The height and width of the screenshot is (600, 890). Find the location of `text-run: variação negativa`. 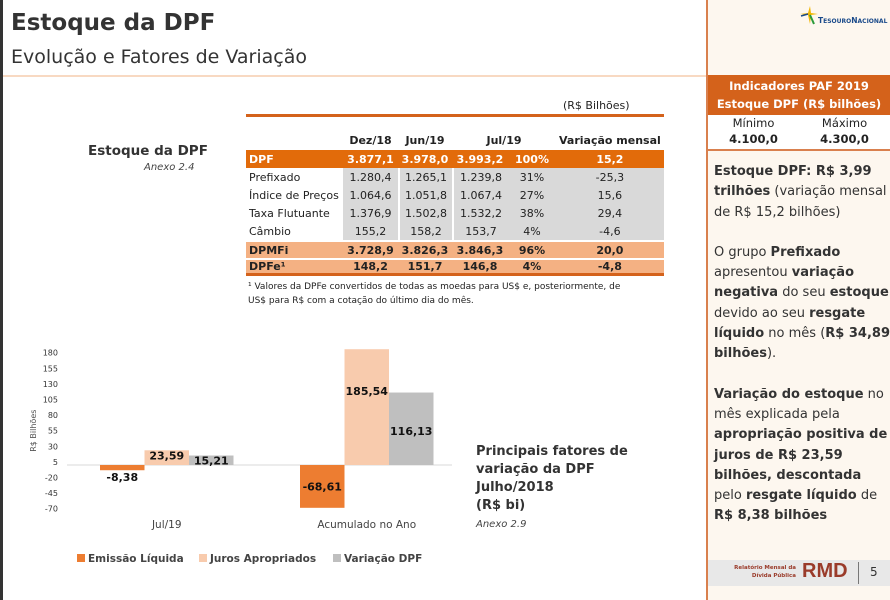

text-run: variação negativa is located at coordinates (784, 283).